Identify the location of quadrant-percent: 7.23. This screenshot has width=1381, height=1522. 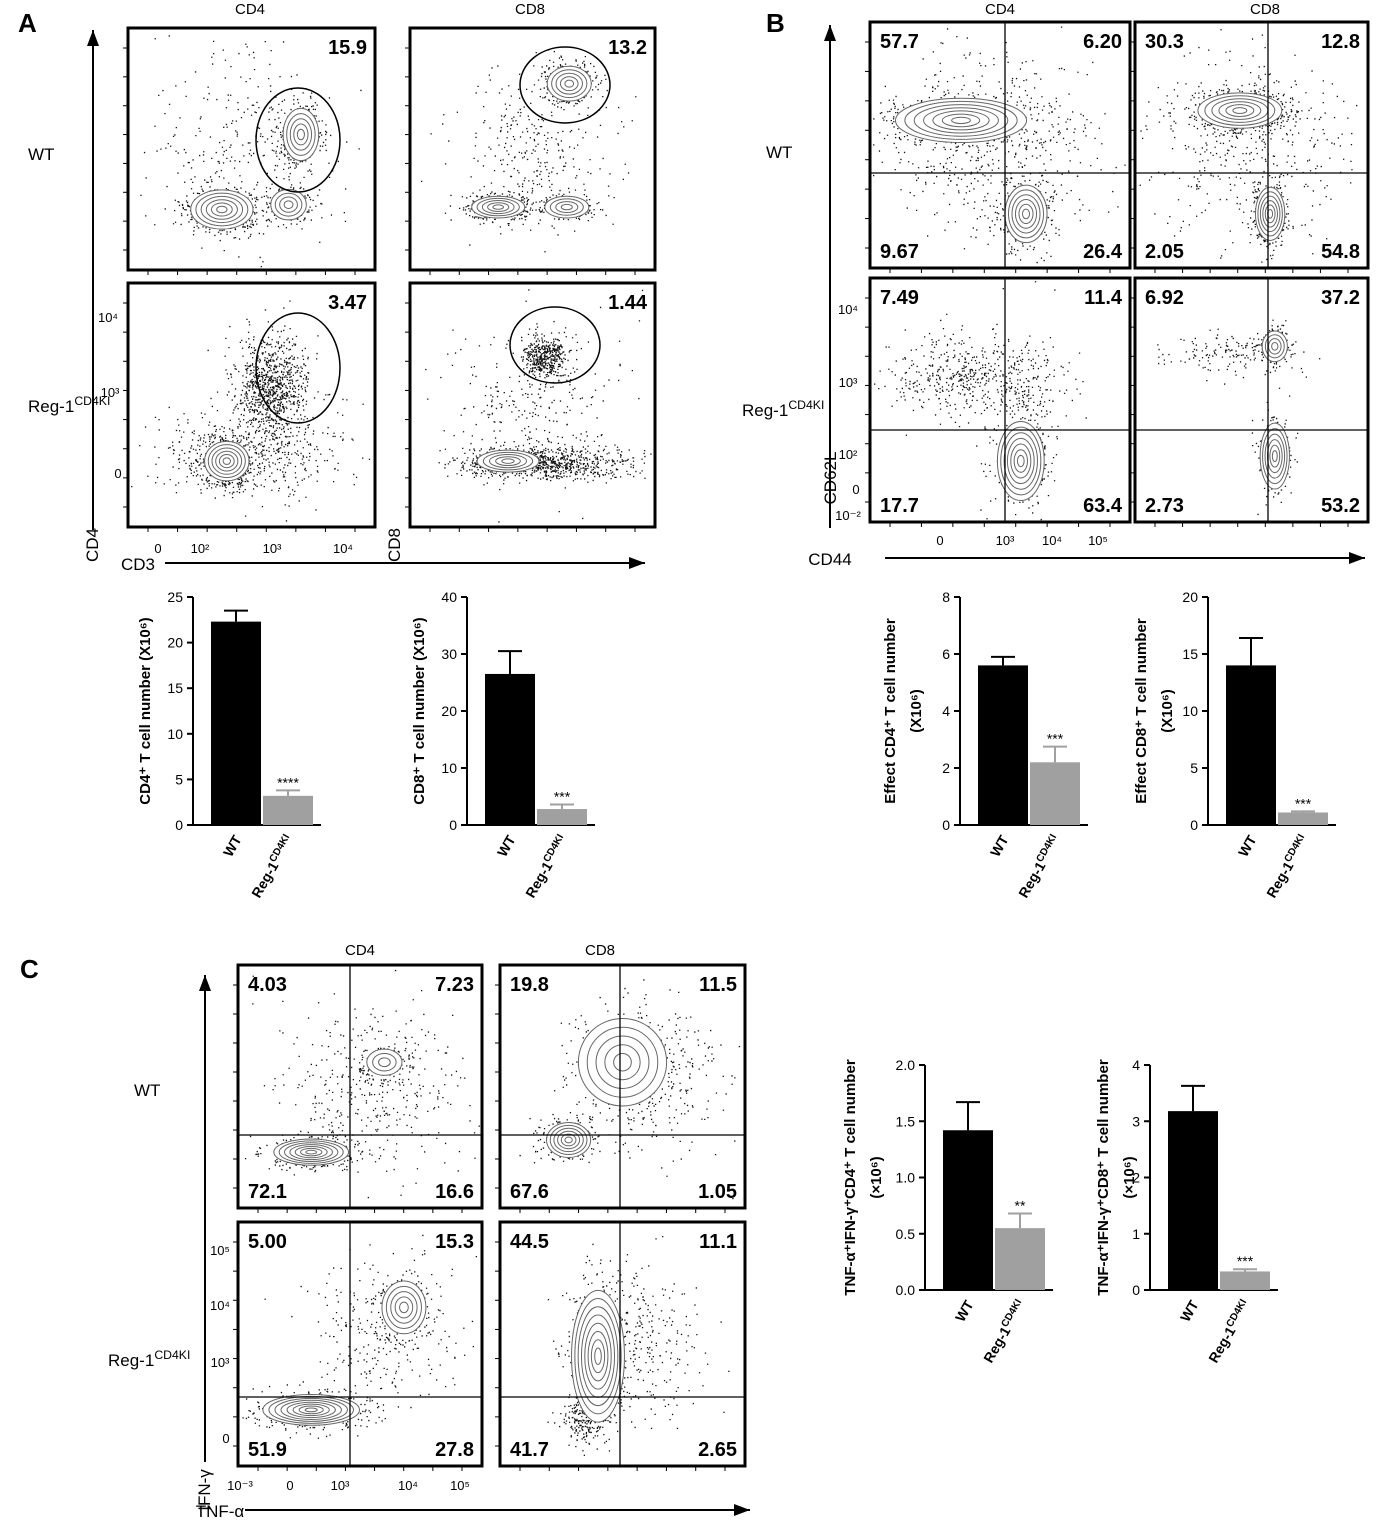
(454, 985).